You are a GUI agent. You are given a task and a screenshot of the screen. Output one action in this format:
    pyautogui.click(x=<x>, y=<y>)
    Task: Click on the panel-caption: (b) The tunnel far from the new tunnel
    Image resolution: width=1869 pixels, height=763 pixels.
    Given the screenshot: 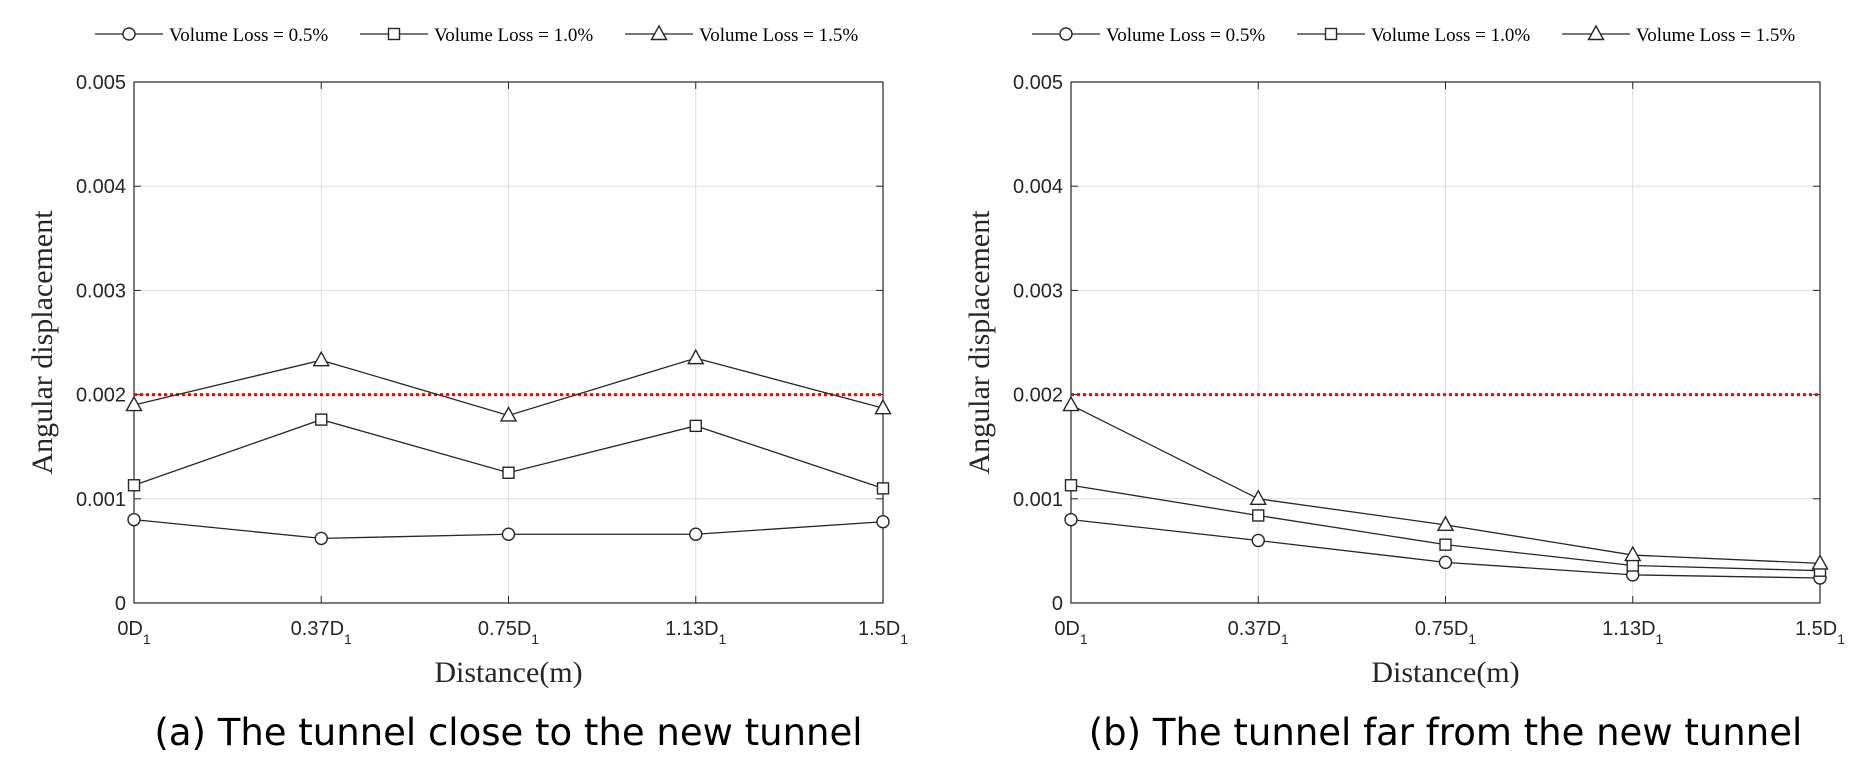 What is the action you would take?
    pyautogui.click(x=1446, y=732)
    